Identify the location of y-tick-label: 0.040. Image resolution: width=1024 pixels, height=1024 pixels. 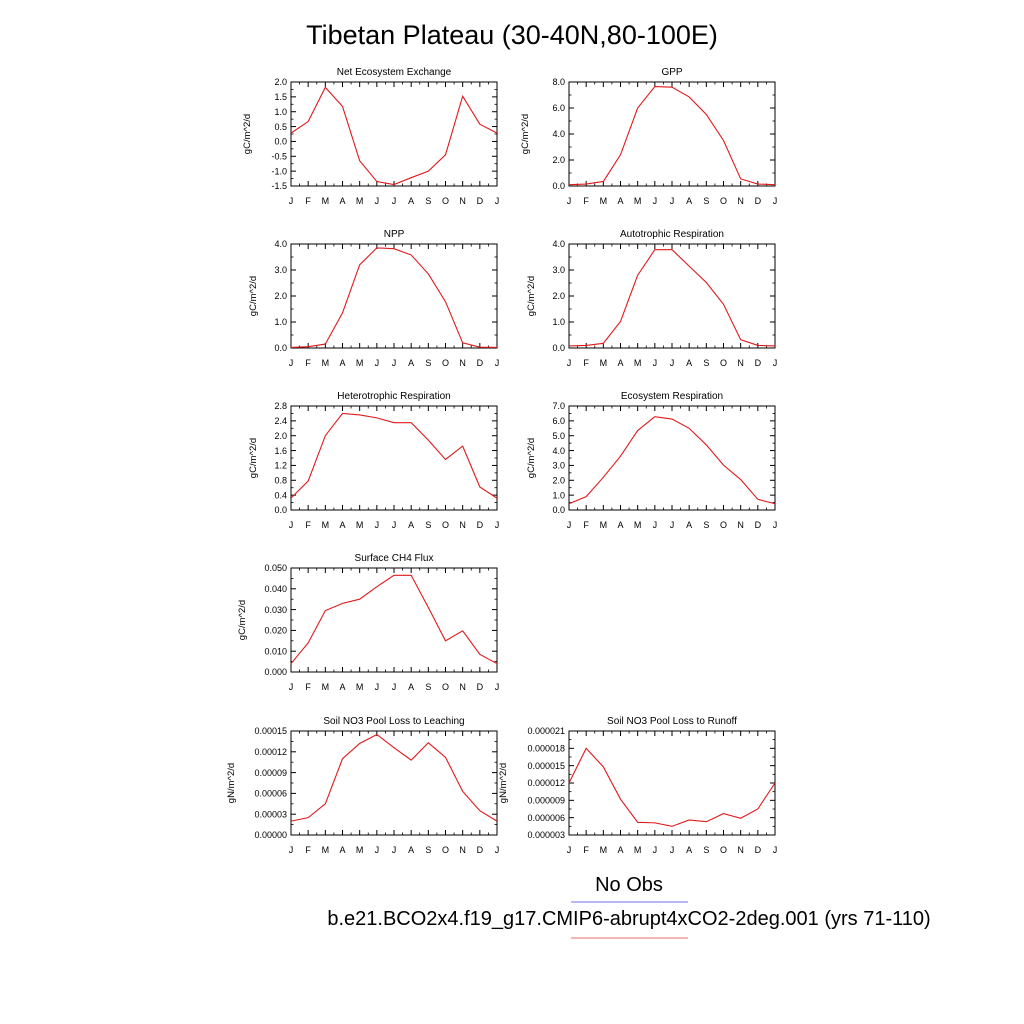
(275, 589).